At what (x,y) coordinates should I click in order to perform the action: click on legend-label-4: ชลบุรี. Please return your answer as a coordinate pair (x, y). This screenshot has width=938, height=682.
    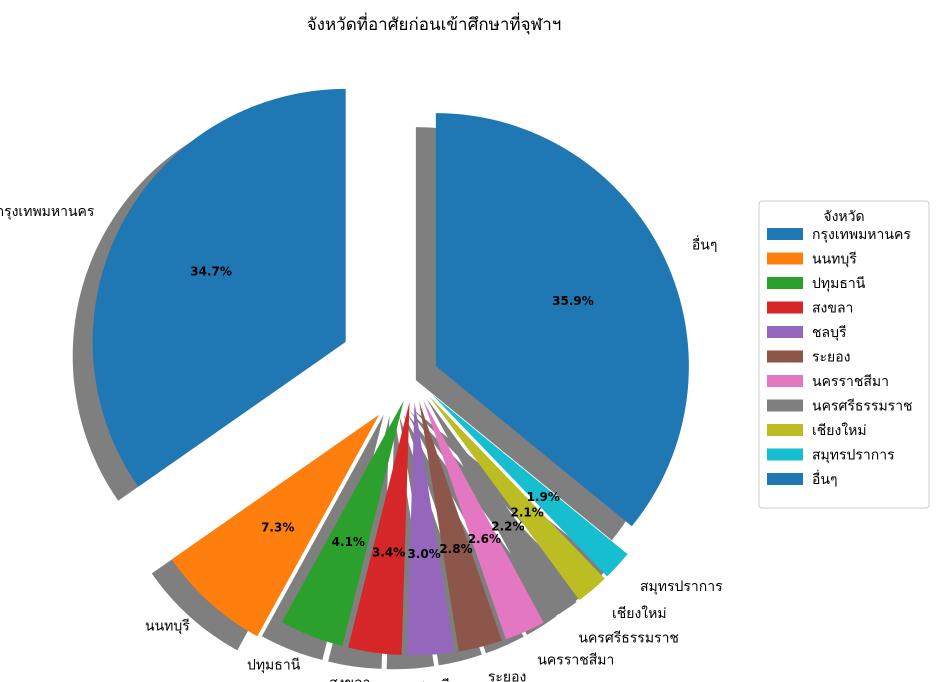
    Looking at the image, I should click on (829, 333).